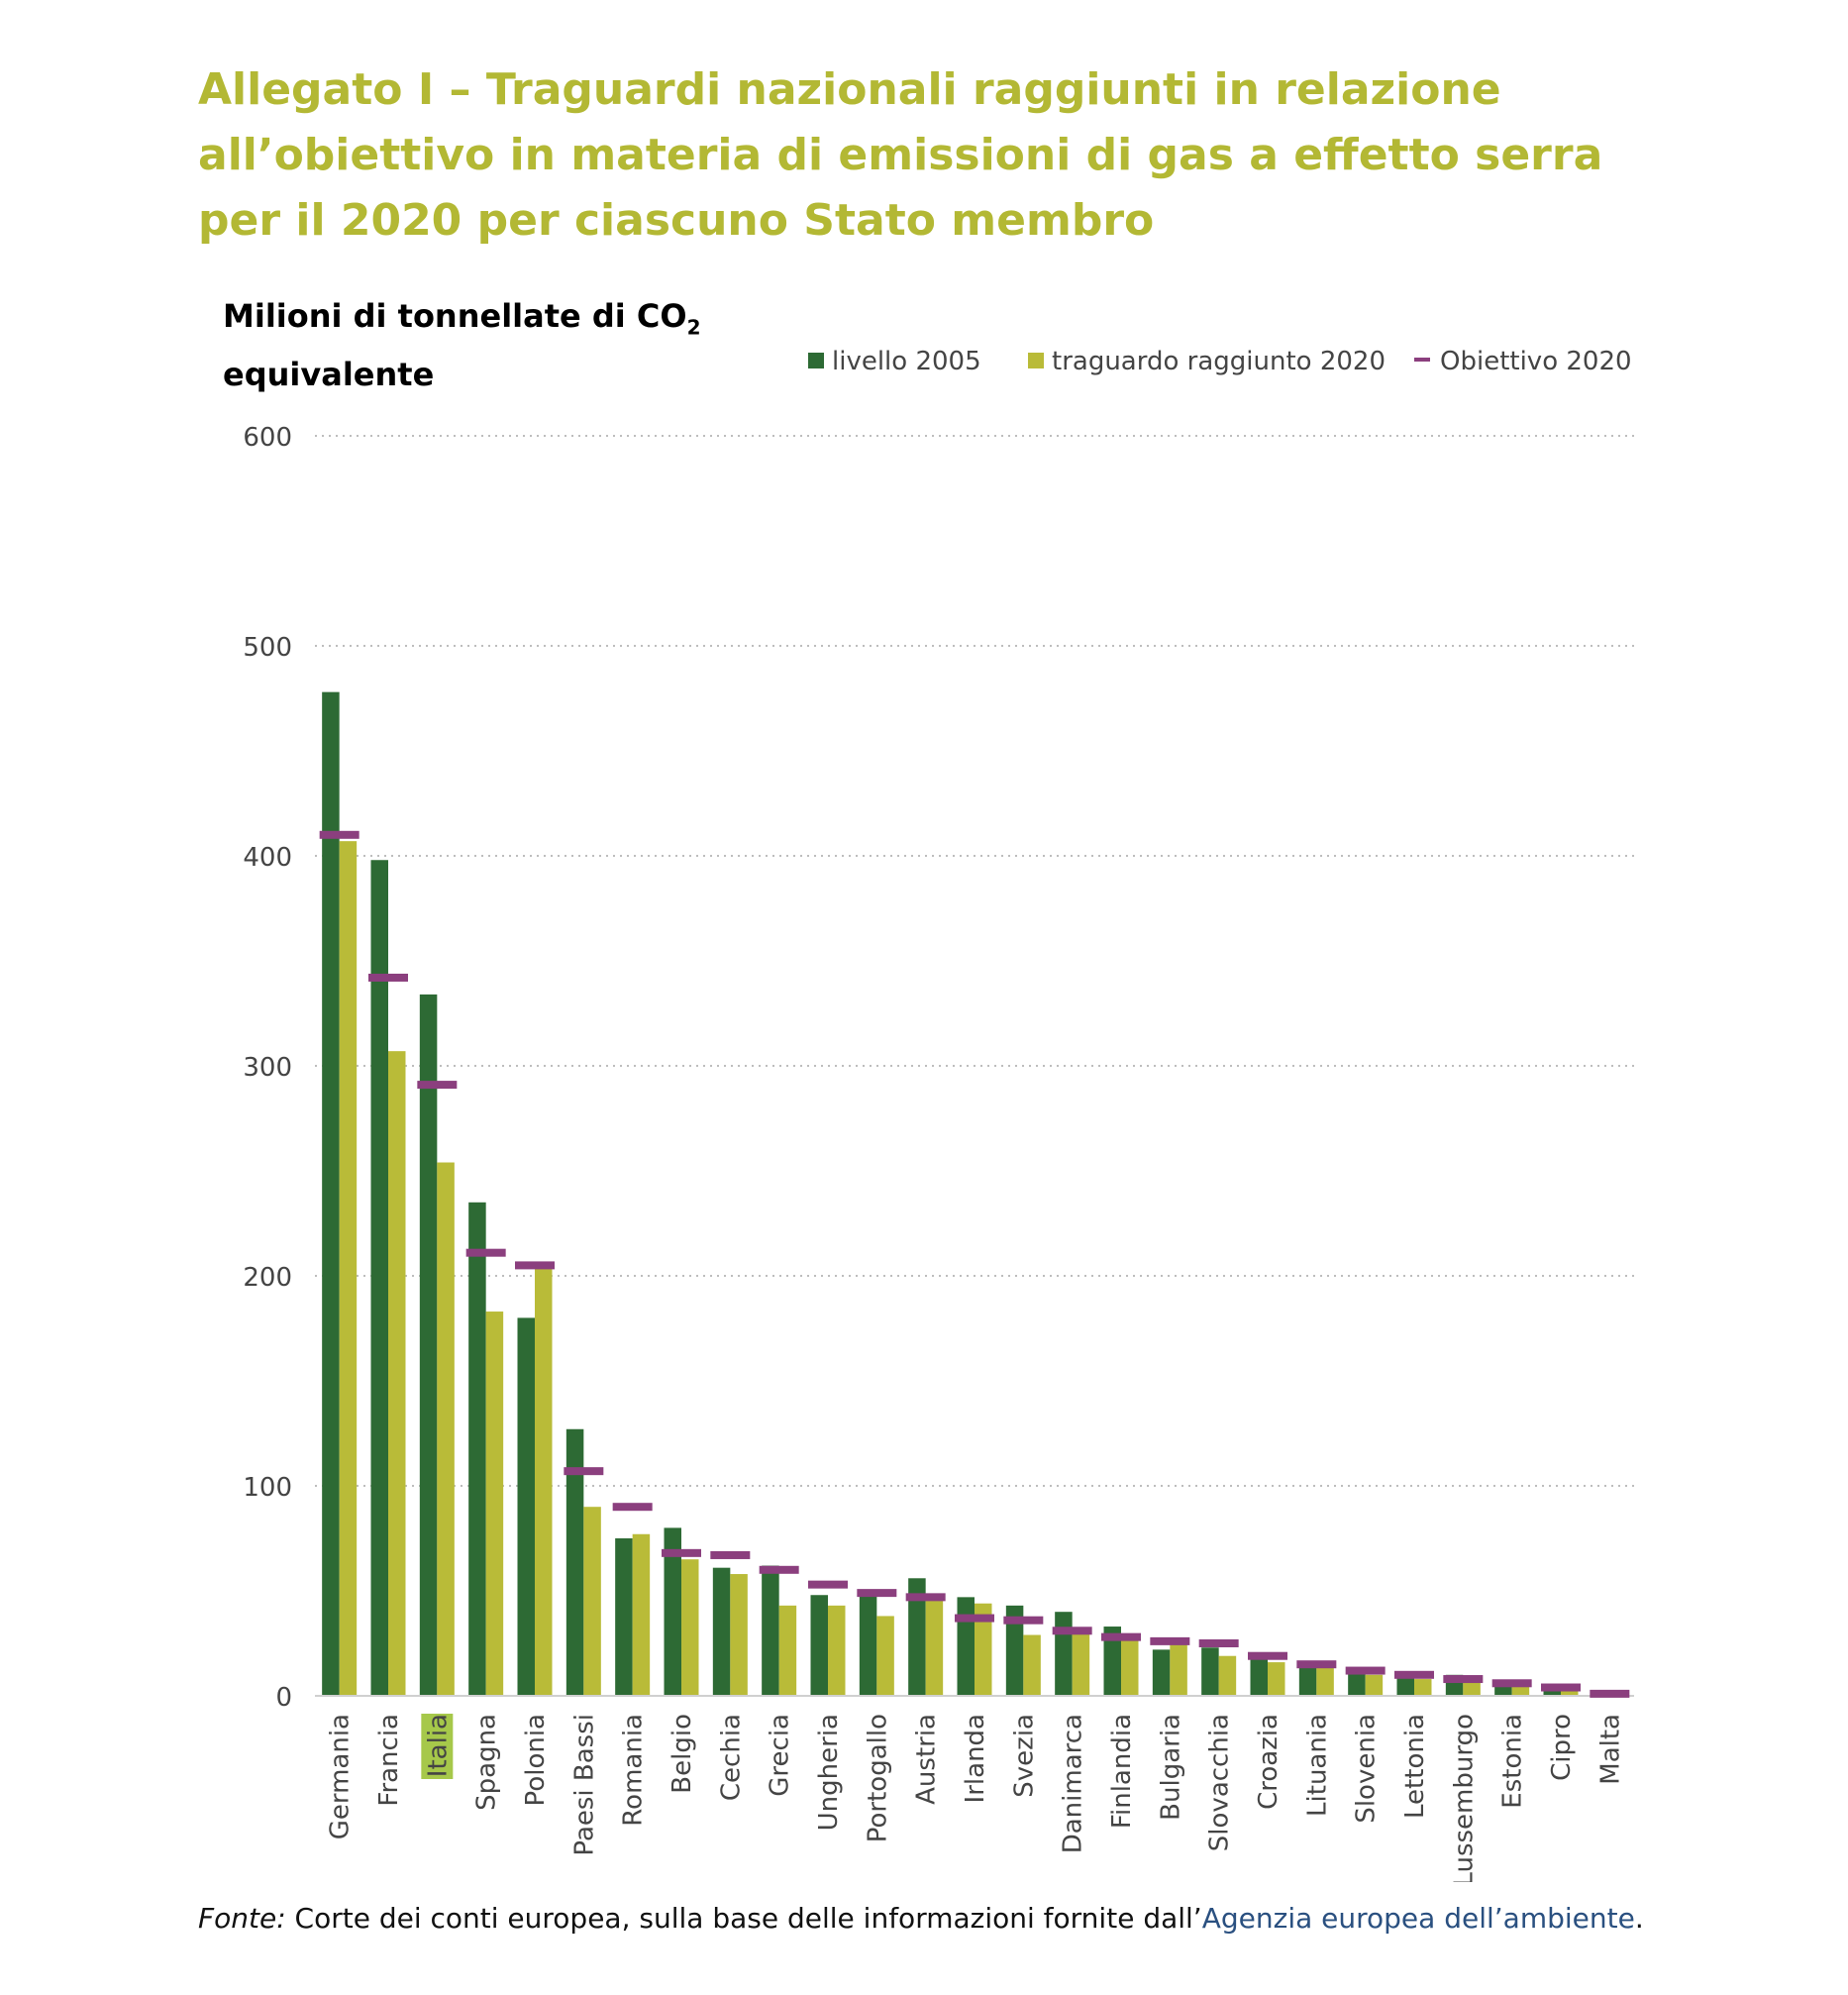 The height and width of the screenshot is (1995, 1848). What do you see at coordinates (829, 1772) in the screenshot?
I see `x-tick-label: Ungheria` at bounding box center [829, 1772].